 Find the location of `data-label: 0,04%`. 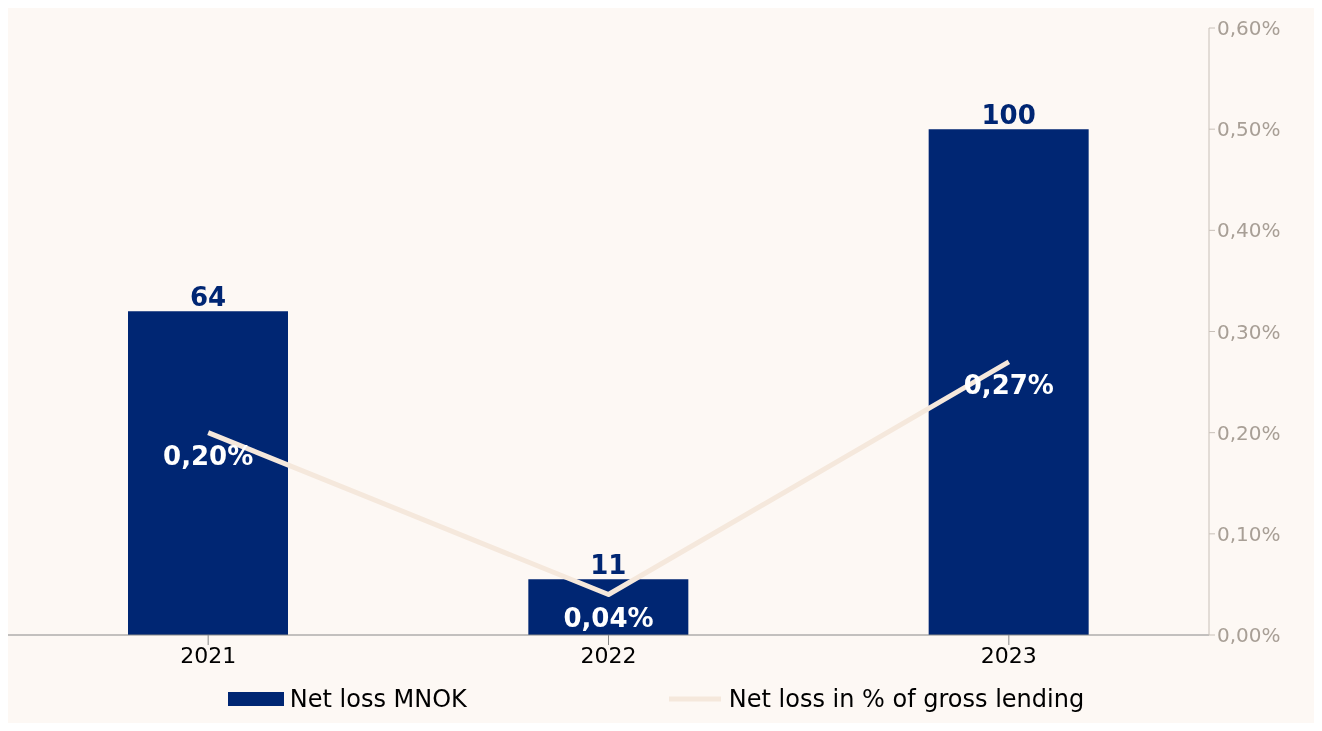

data-label: 0,04% is located at coordinates (608, 617).